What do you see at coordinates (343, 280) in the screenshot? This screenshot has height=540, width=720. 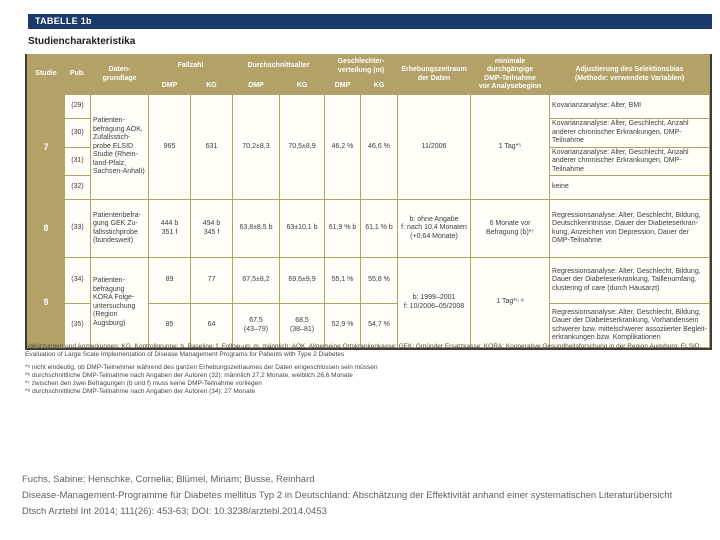 I see `cell-geschlecht-dmp: 55,1 %` at bounding box center [343, 280].